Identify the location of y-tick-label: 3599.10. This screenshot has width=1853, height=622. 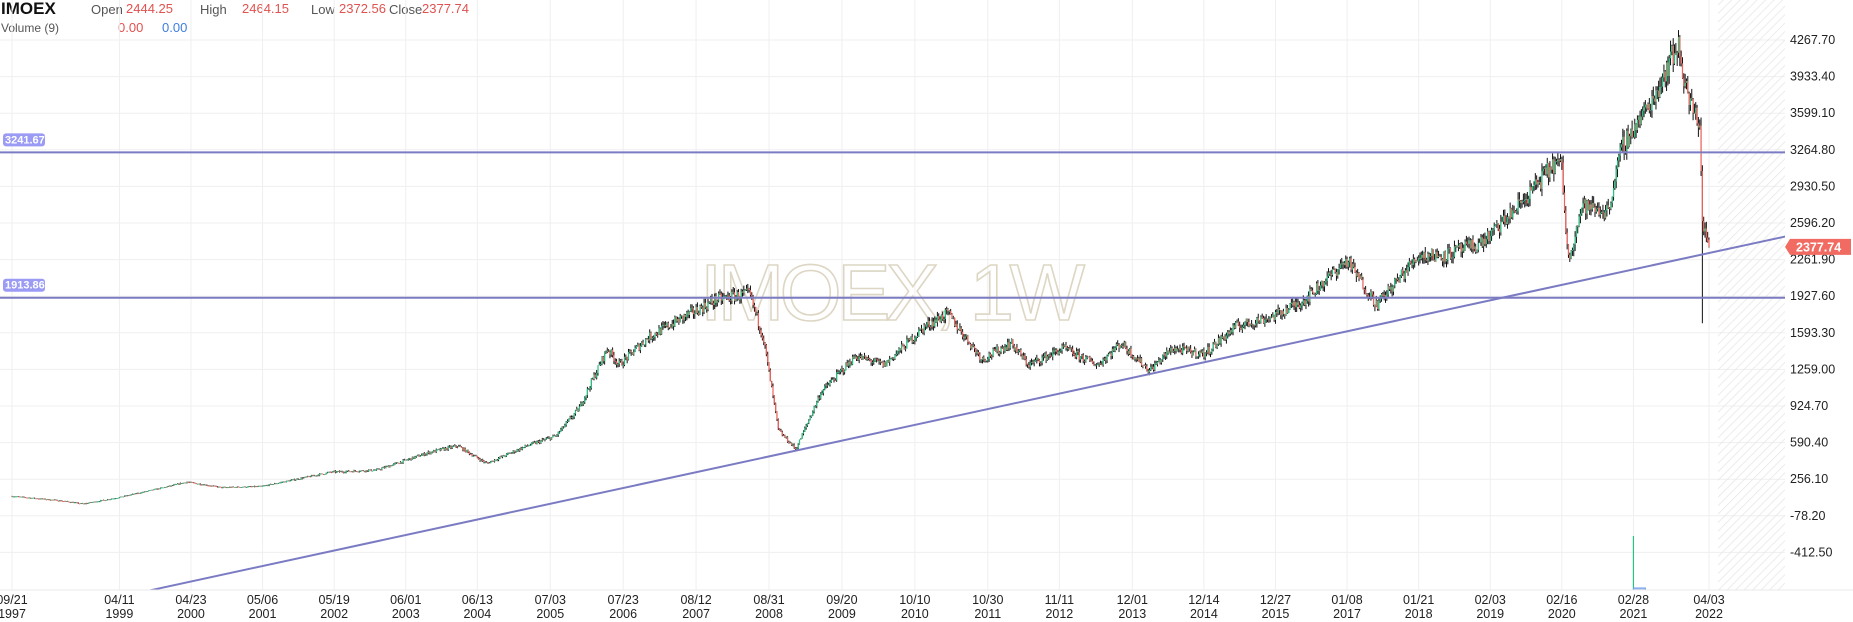
(1812, 113).